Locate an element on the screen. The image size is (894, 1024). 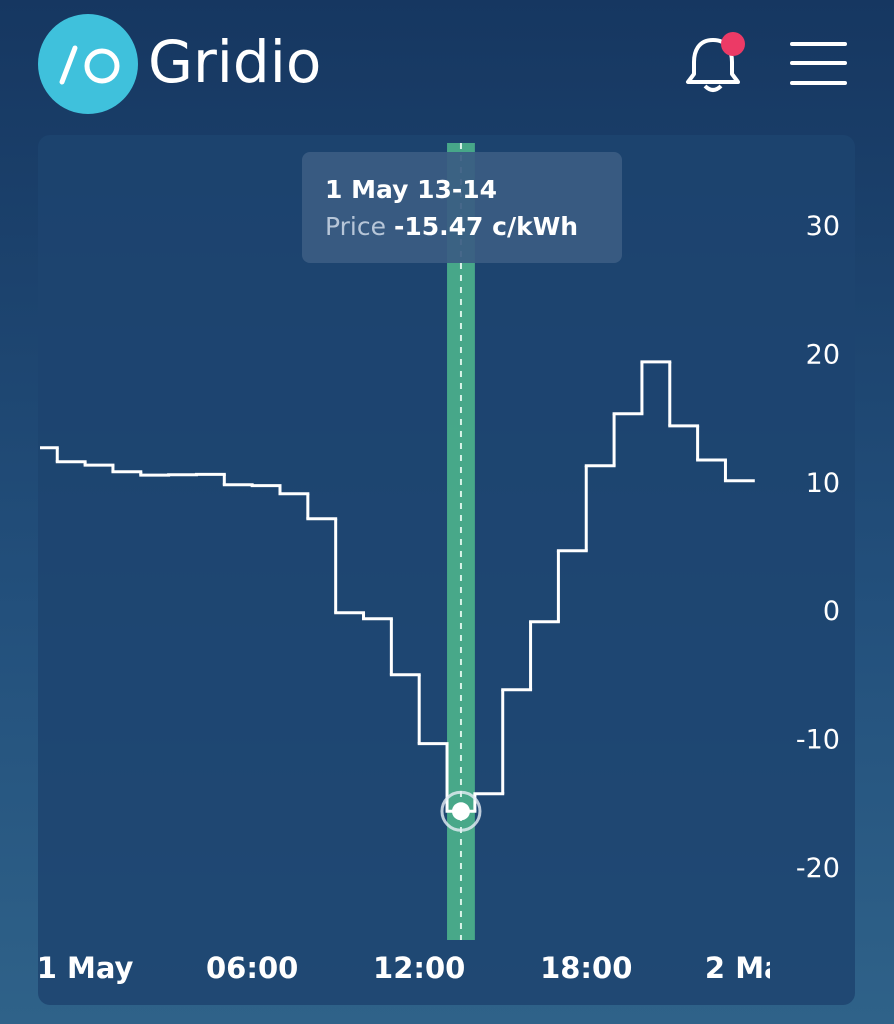
y-tick-label: 0 is located at coordinates (831, 611).